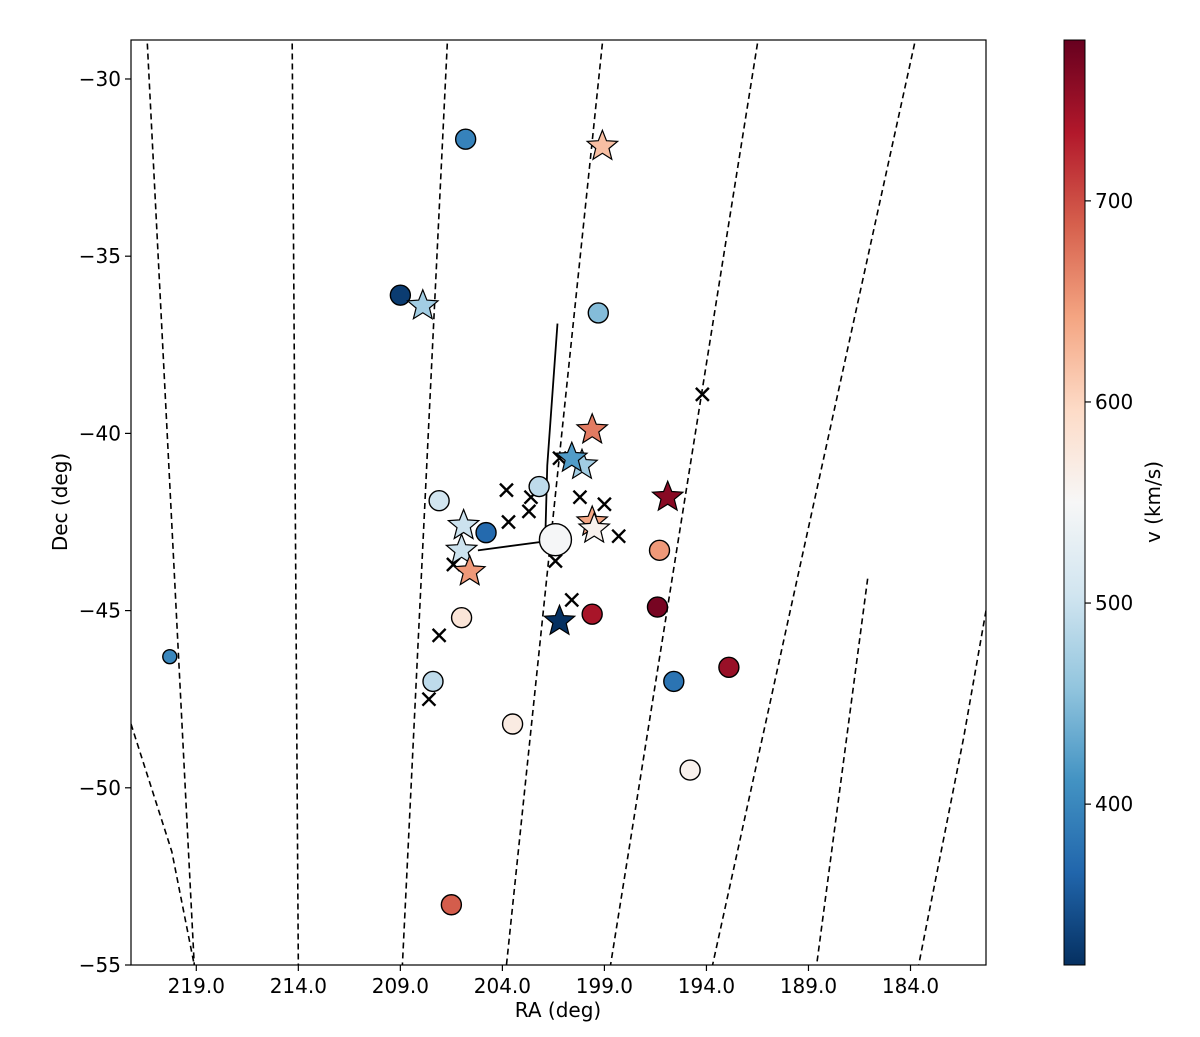 This screenshot has width=1200, height=1037. I want to click on y-tick-label: −55, so click(100, 965).